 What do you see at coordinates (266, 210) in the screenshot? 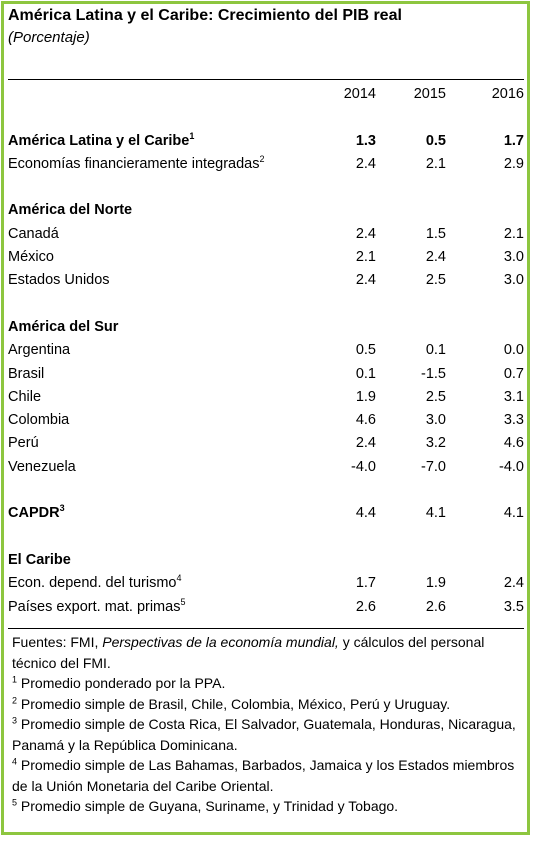
I see `section-heading-row: América del Norte` at bounding box center [266, 210].